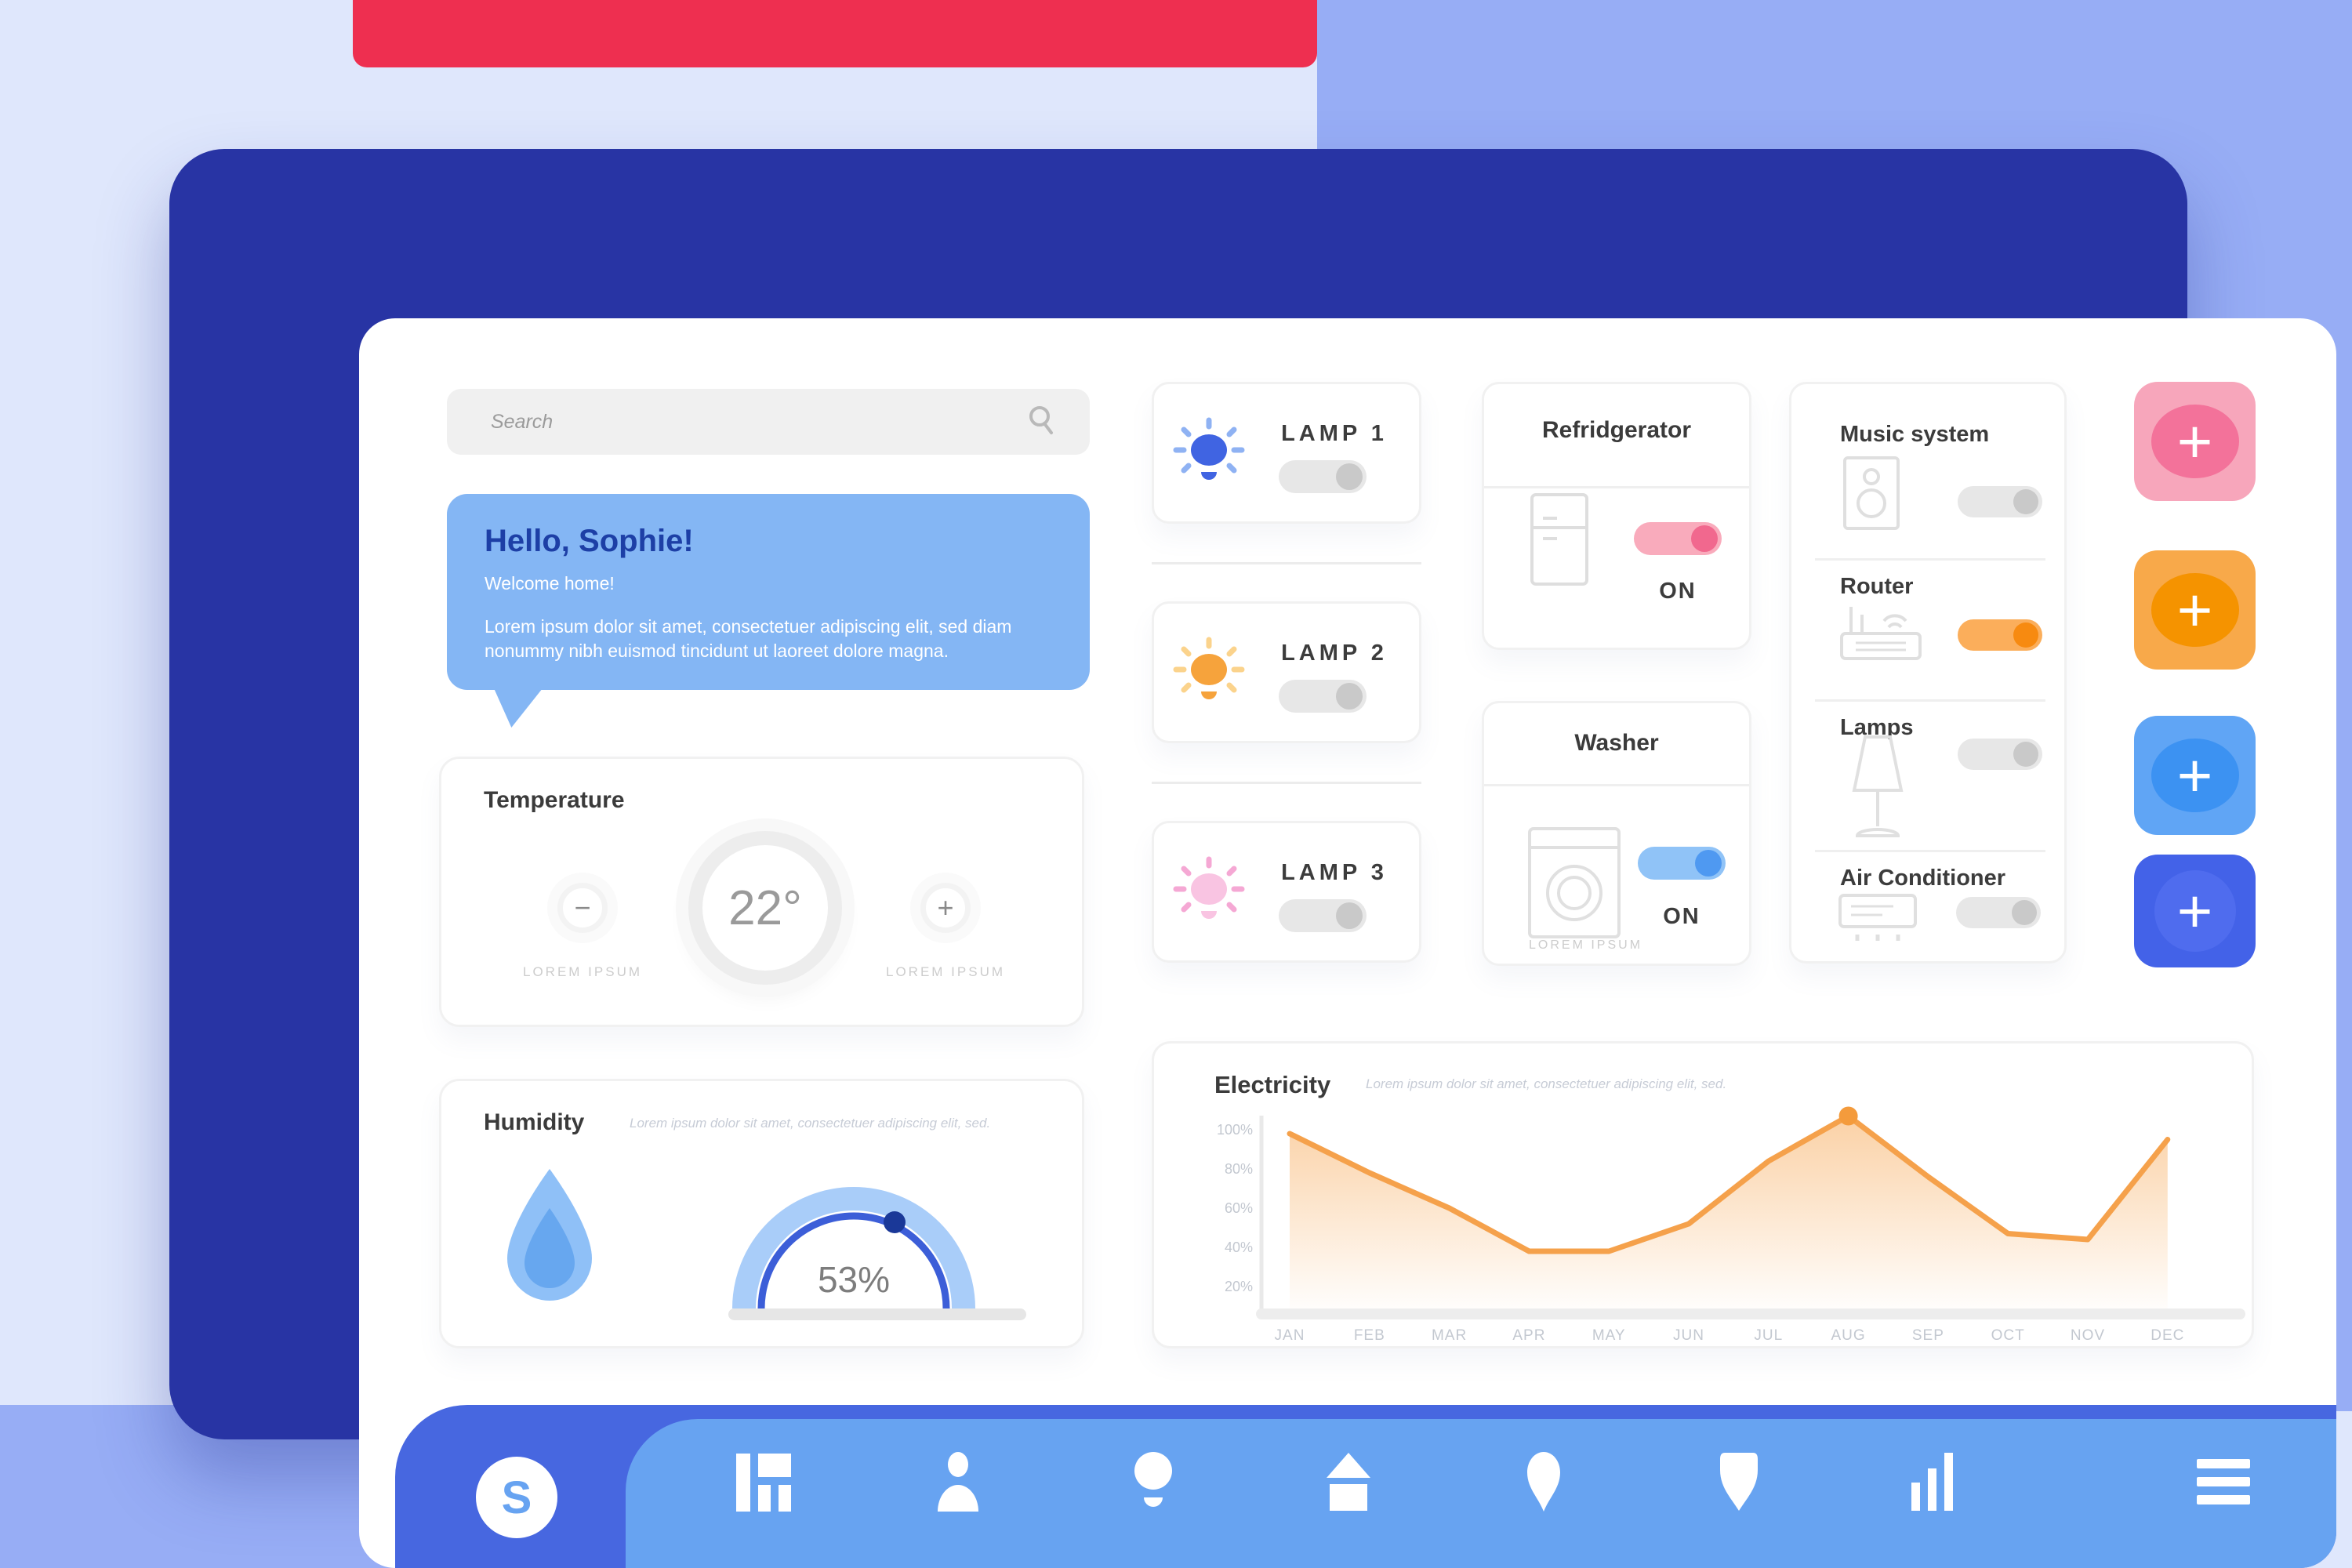 The width and height of the screenshot is (2352, 1568). What do you see at coordinates (763, 1483) in the screenshot?
I see `nav-dashboard-icon` at bounding box center [763, 1483].